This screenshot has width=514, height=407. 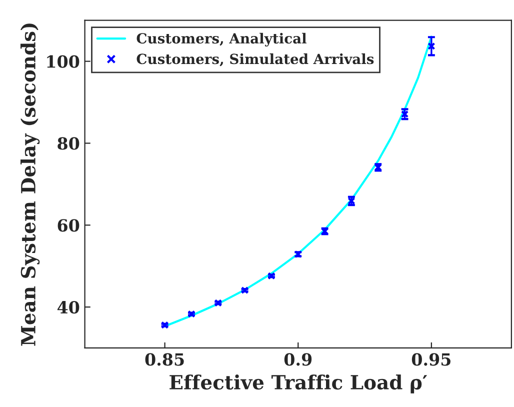 I want to click on x-axis-title: Effective Traffic Load ρ′, so click(x=299, y=384).